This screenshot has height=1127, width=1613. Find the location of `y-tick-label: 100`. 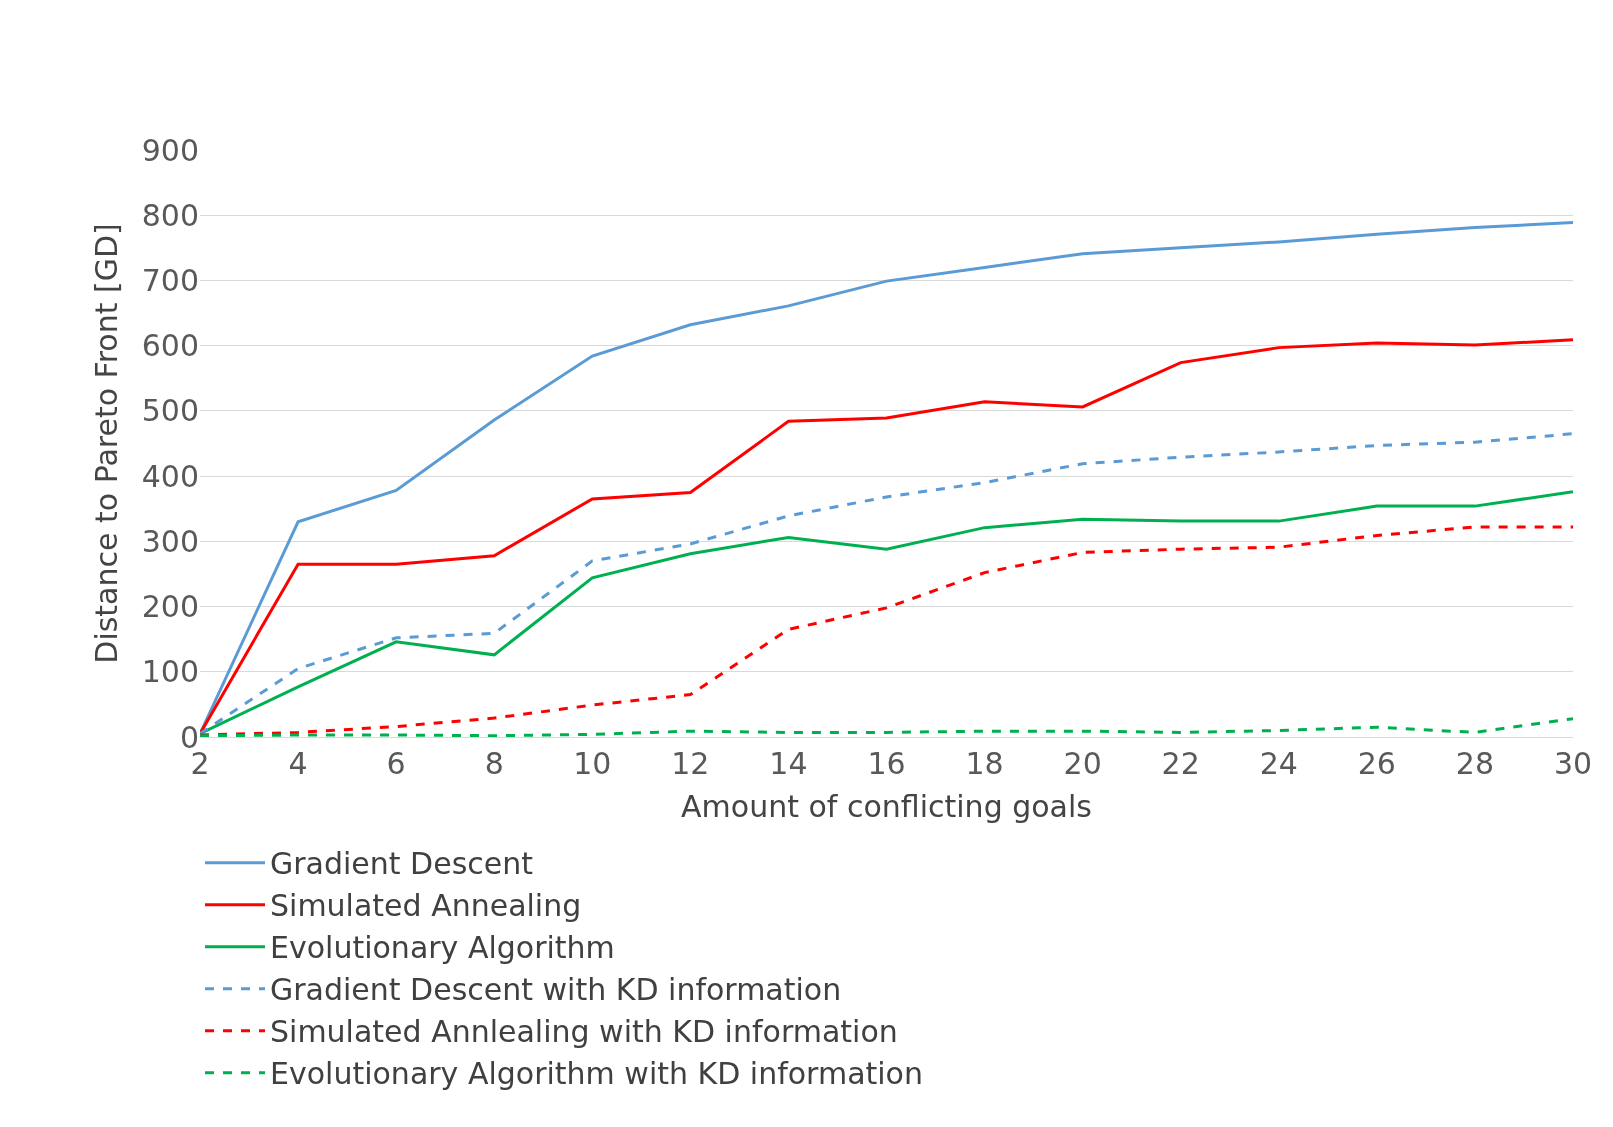

y-tick-label: 100 is located at coordinates (170, 672).